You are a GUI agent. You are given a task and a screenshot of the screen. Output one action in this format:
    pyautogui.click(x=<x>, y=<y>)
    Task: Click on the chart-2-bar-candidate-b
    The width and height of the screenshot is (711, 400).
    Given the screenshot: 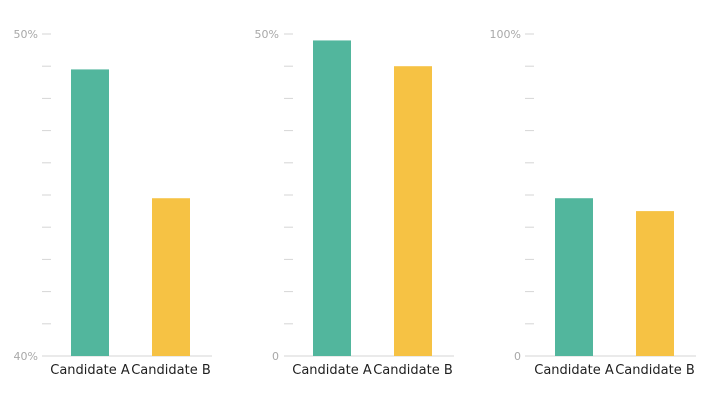 What is the action you would take?
    pyautogui.click(x=413, y=211)
    